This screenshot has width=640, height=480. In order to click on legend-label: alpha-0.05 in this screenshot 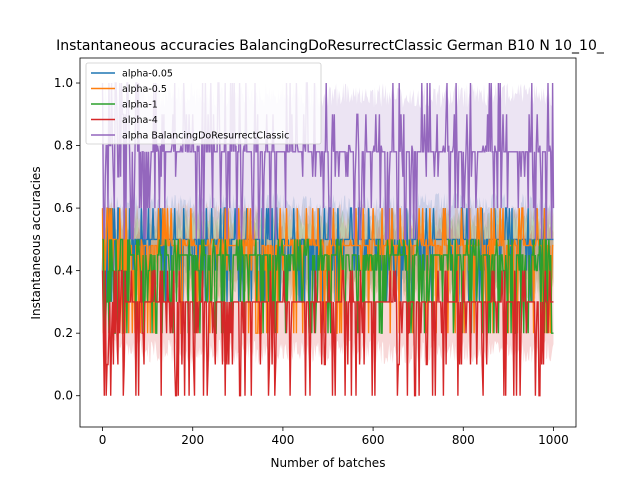, I will do `click(147, 74)`.